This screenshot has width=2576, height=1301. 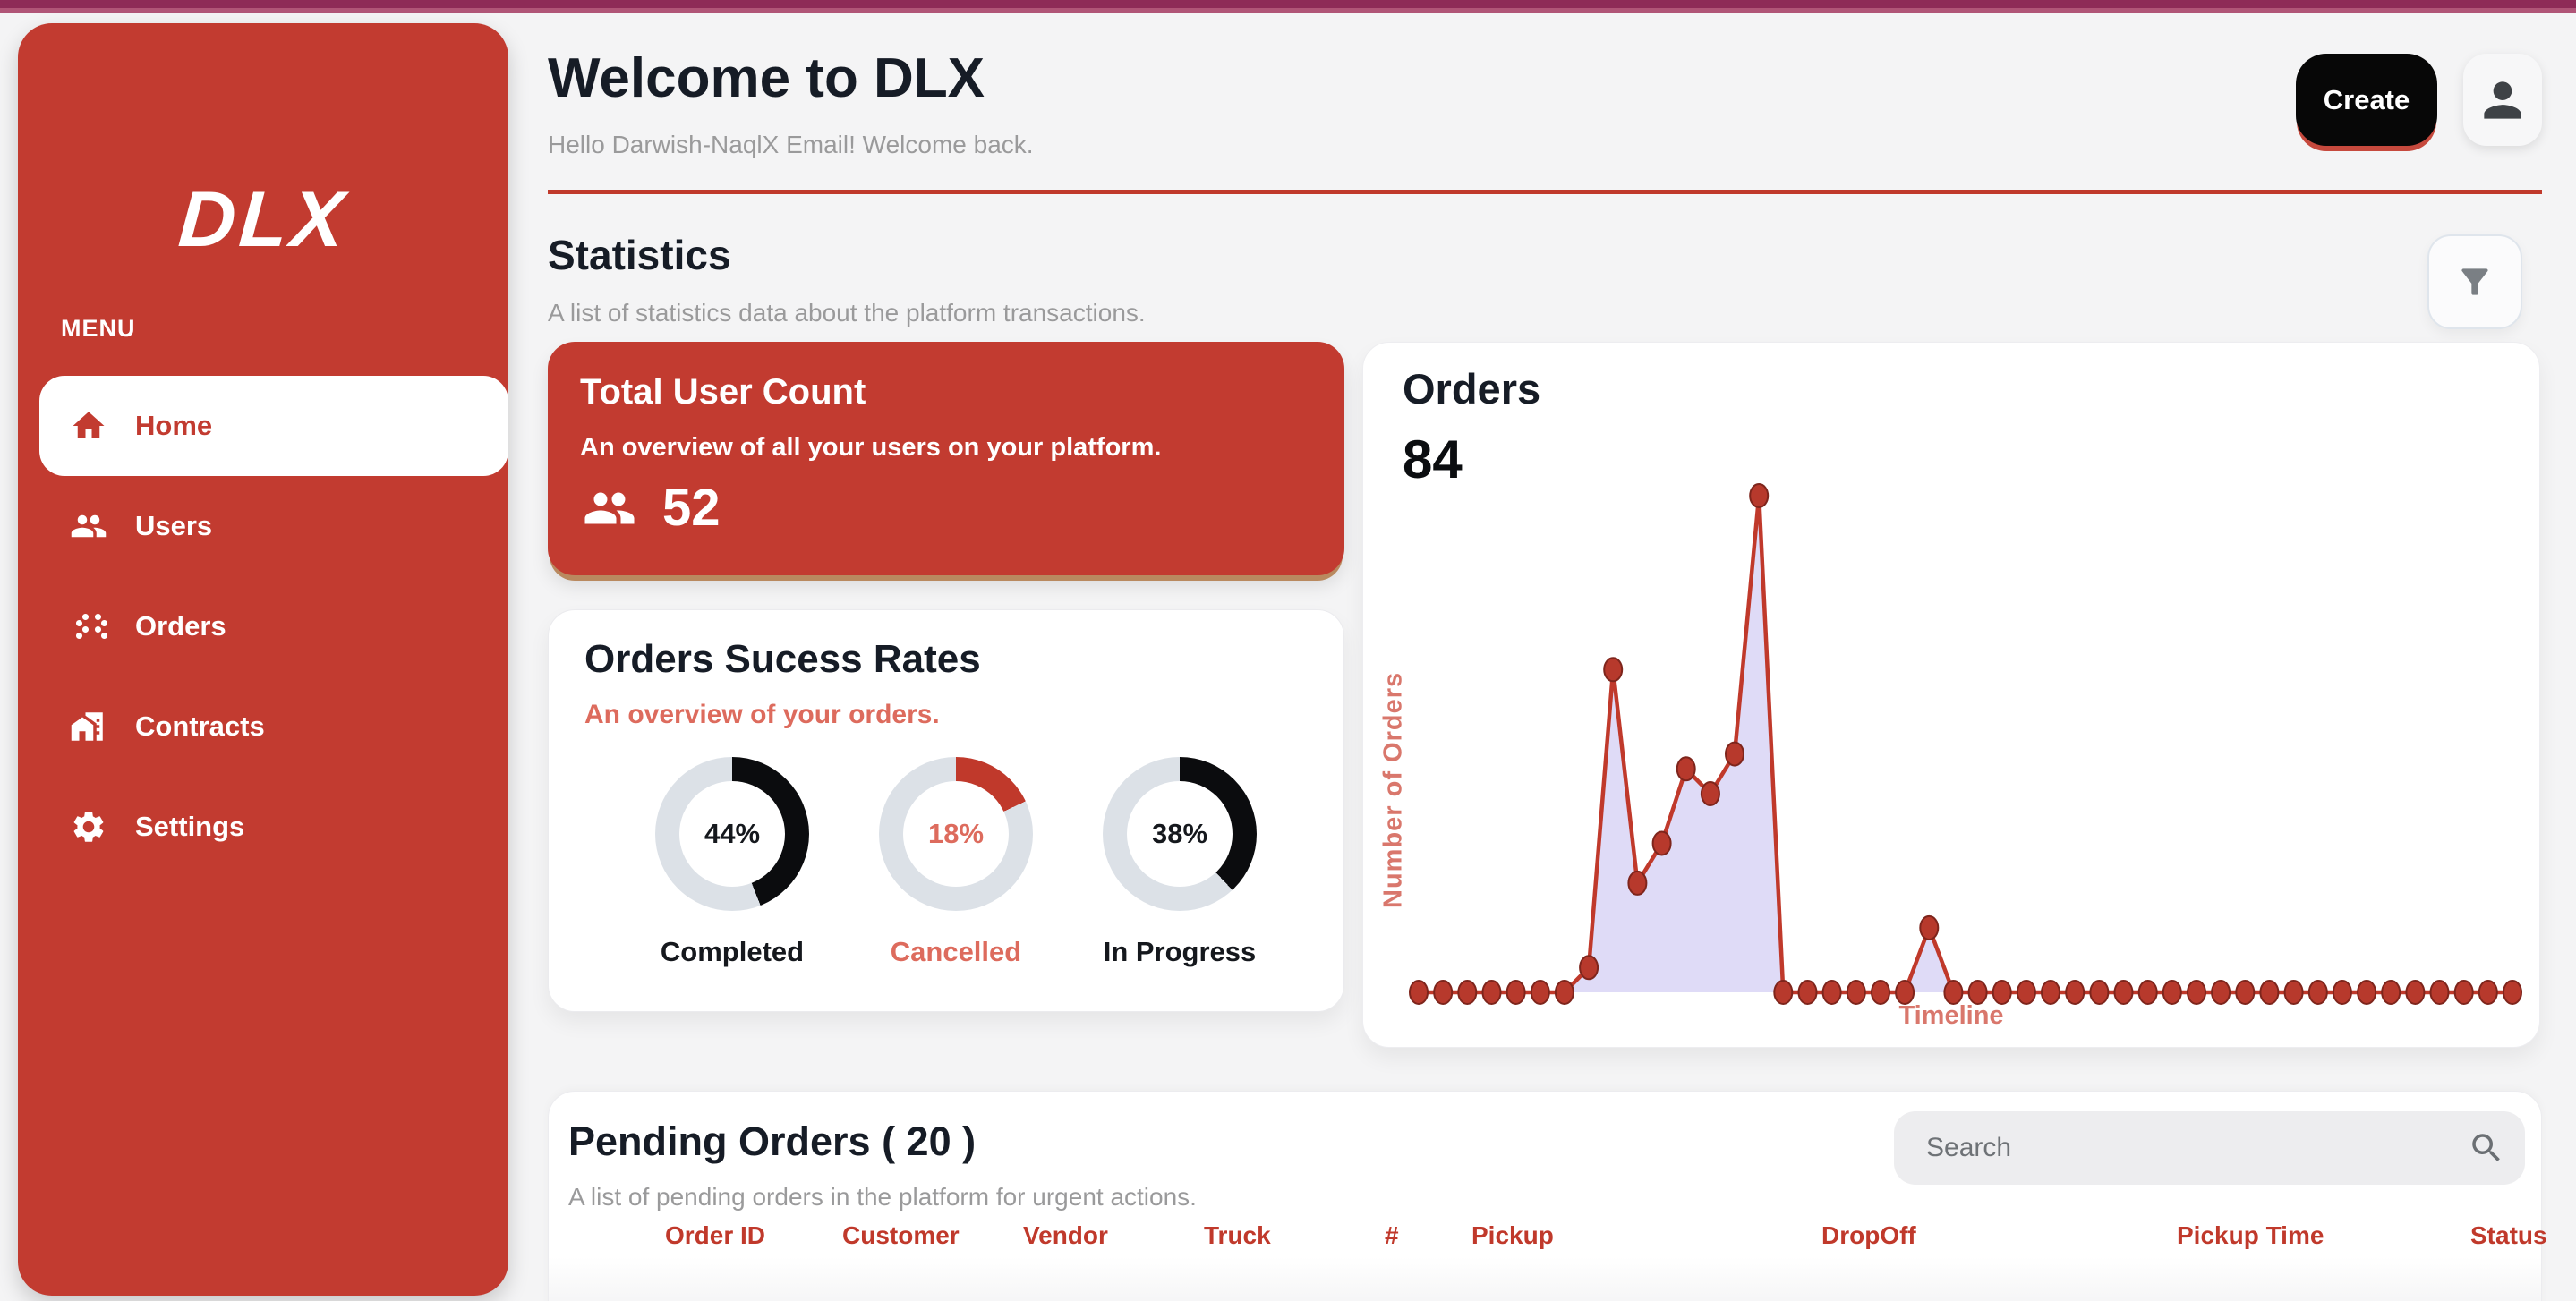 What do you see at coordinates (98, 328) in the screenshot?
I see `menu-section-label: MENU` at bounding box center [98, 328].